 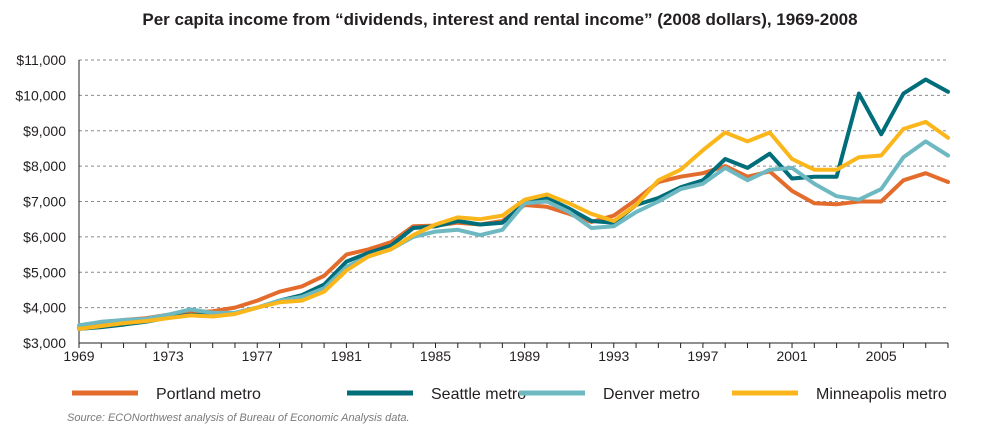 What do you see at coordinates (651, 394) in the screenshot?
I see `legend-label: Denver metro` at bounding box center [651, 394].